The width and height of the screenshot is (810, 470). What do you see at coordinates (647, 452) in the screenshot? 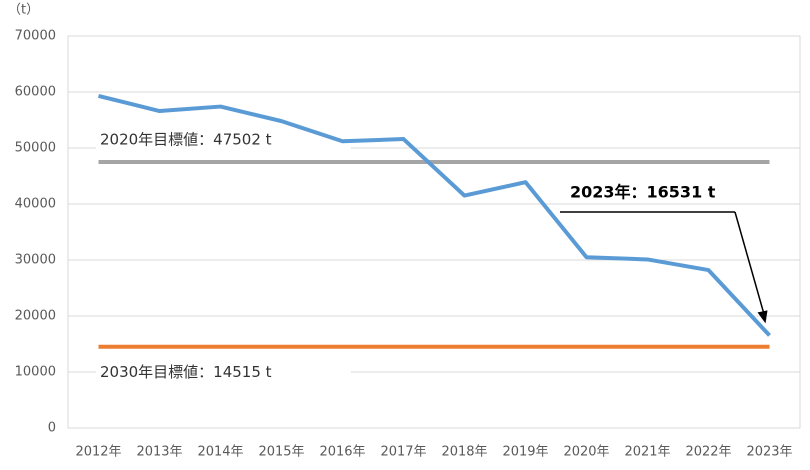
I see `x-tick-label: 2021年` at bounding box center [647, 452].